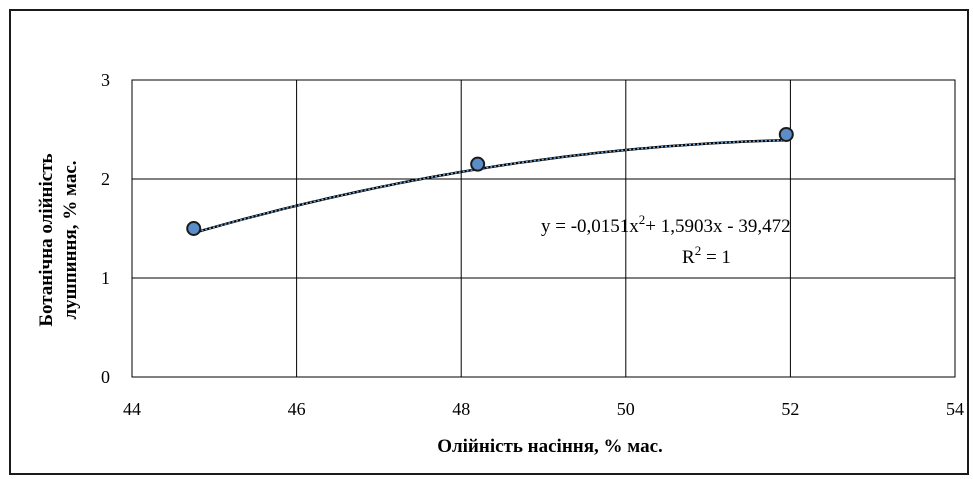 The height and width of the screenshot is (479, 973). I want to click on y-axis-title-line-1: Ботанічна олійність, so click(46, 239).